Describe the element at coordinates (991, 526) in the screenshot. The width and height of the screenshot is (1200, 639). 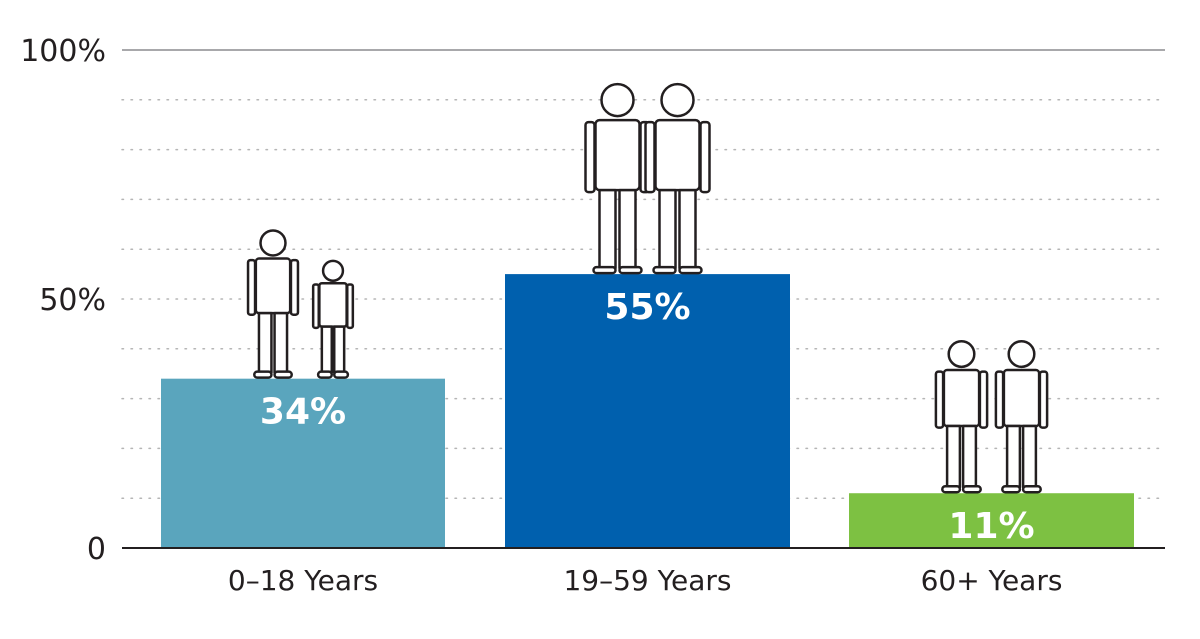
I see `data-label: 11%` at that location.